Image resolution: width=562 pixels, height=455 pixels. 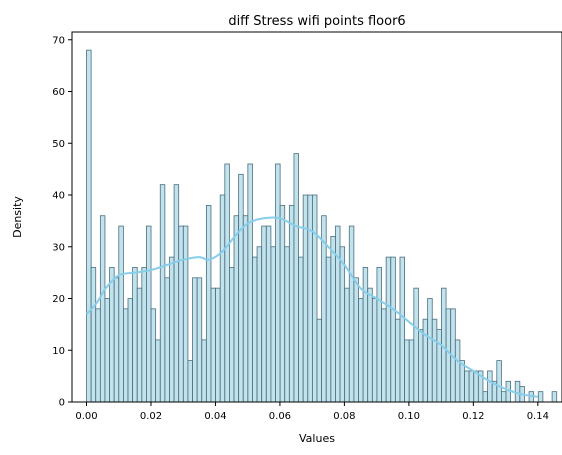 I want to click on x-tick-label: 0.04, so click(x=215, y=416).